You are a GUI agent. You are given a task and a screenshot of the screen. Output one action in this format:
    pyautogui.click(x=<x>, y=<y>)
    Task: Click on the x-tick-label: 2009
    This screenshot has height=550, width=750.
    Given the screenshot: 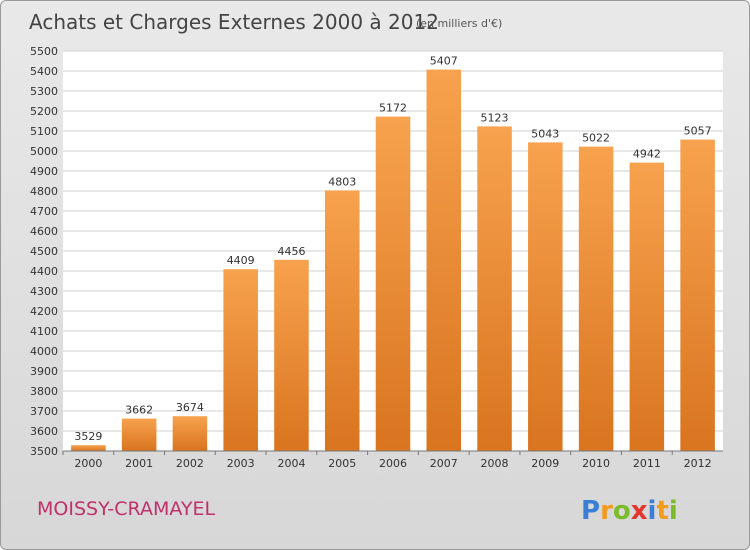 What is the action you would take?
    pyautogui.click(x=545, y=463)
    